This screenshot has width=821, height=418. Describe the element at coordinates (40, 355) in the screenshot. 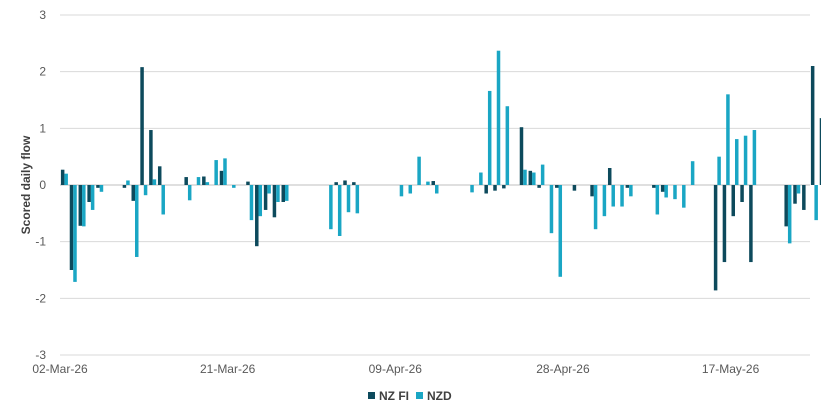

I see `y-tick-label: -3` at that location.